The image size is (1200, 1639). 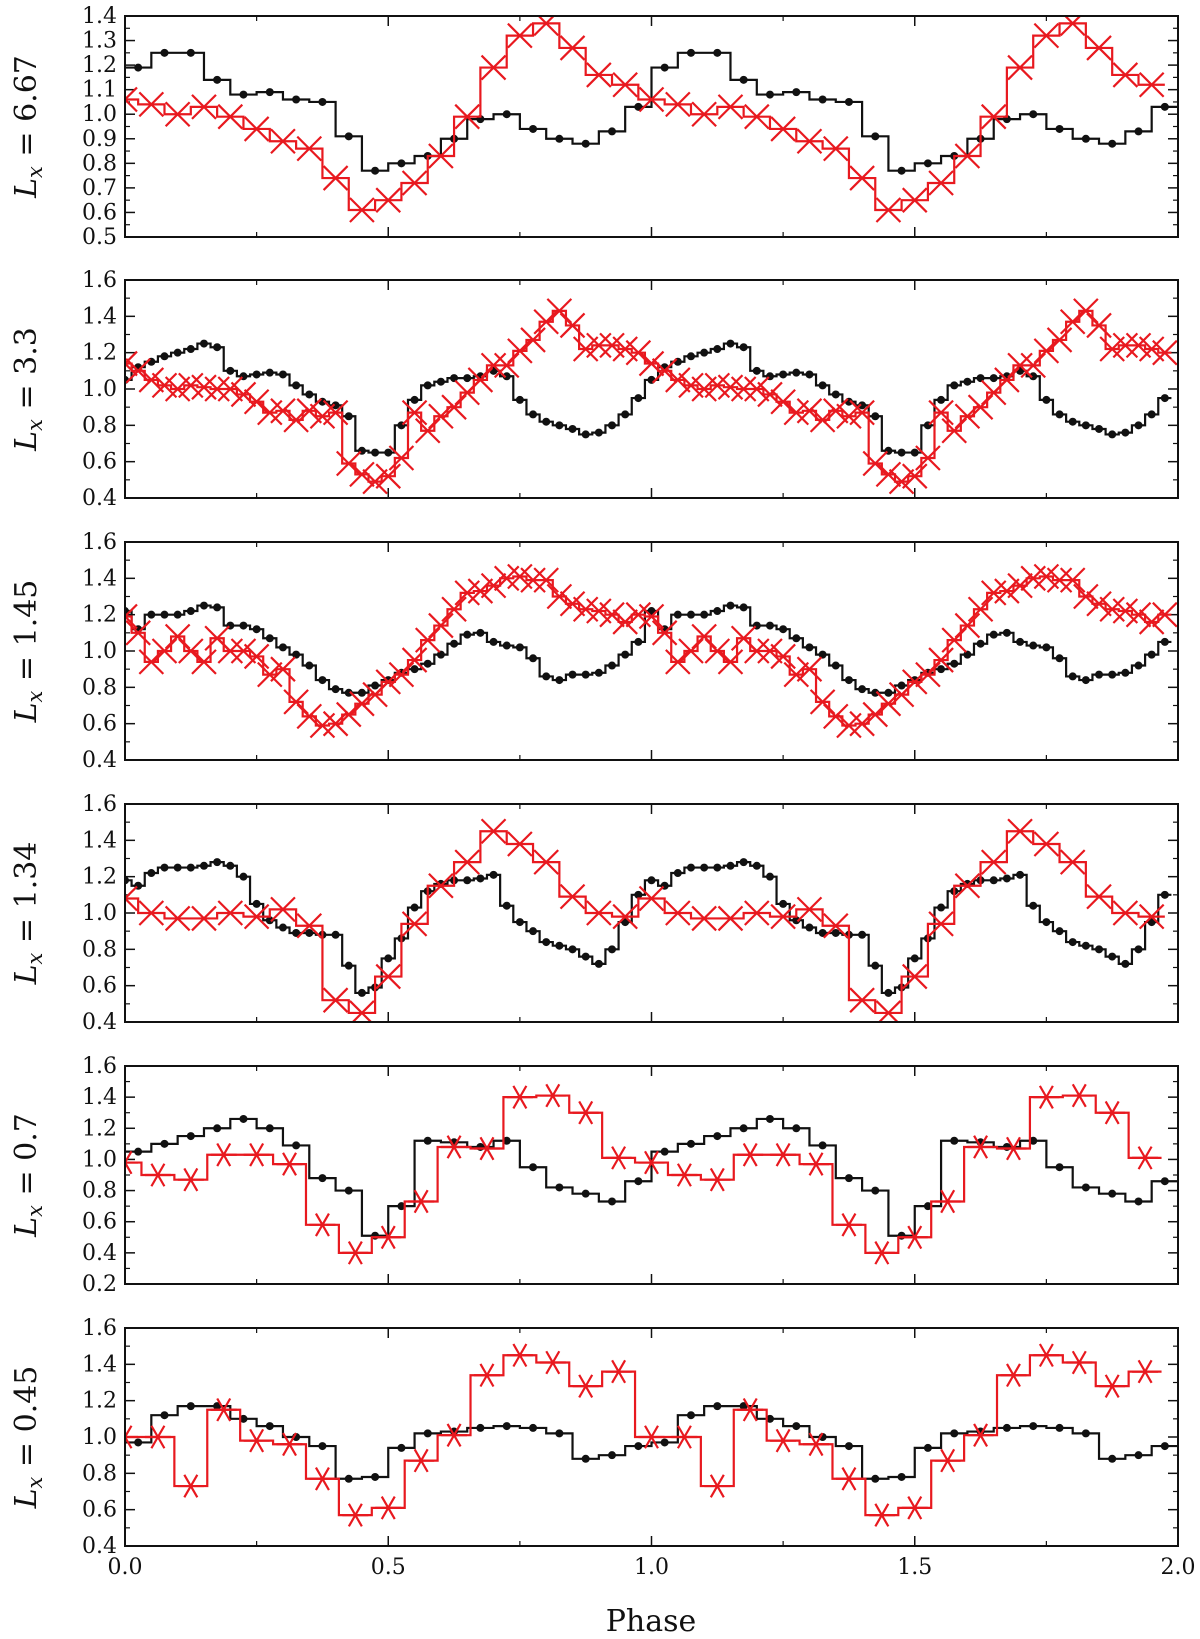 I want to click on series-black-line, so click(x=648, y=928).